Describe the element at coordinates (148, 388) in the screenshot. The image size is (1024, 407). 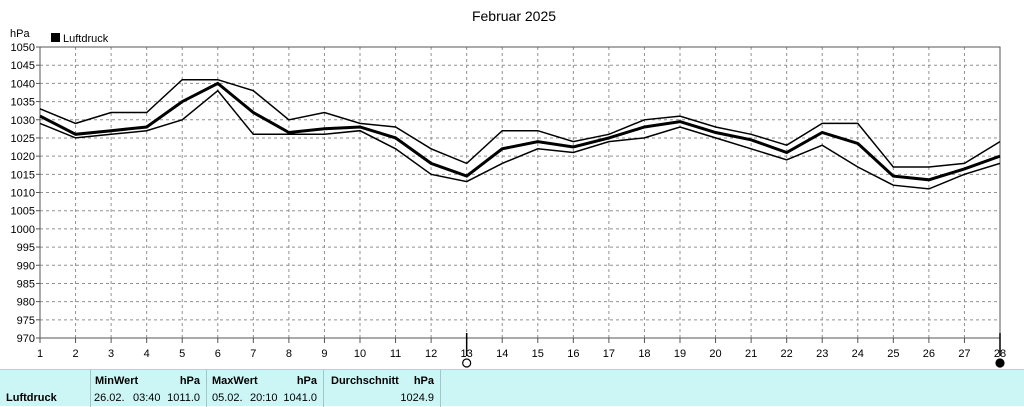
I see `min-cell: MinWert hPa 26.02. 03:40 1011.0` at that location.